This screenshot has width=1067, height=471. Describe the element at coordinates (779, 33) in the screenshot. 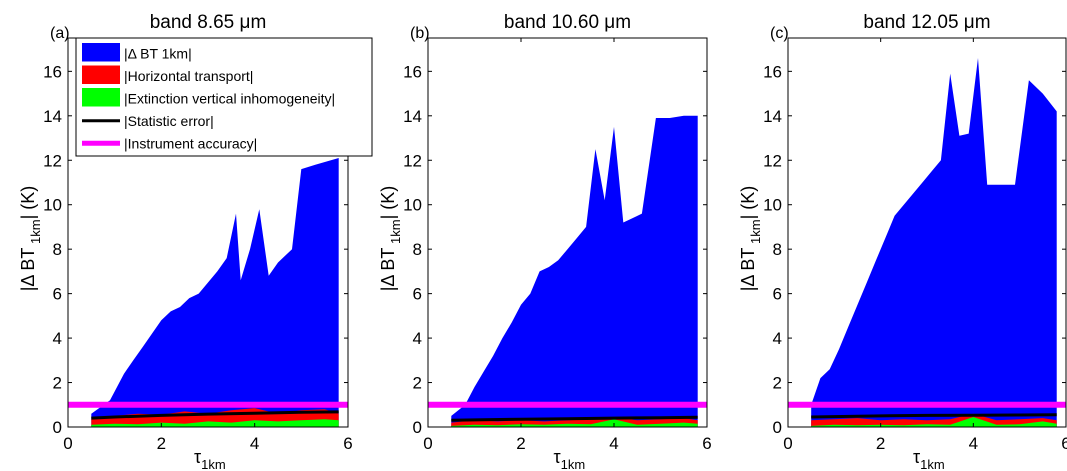

I see `panel-label: (c)` at that location.